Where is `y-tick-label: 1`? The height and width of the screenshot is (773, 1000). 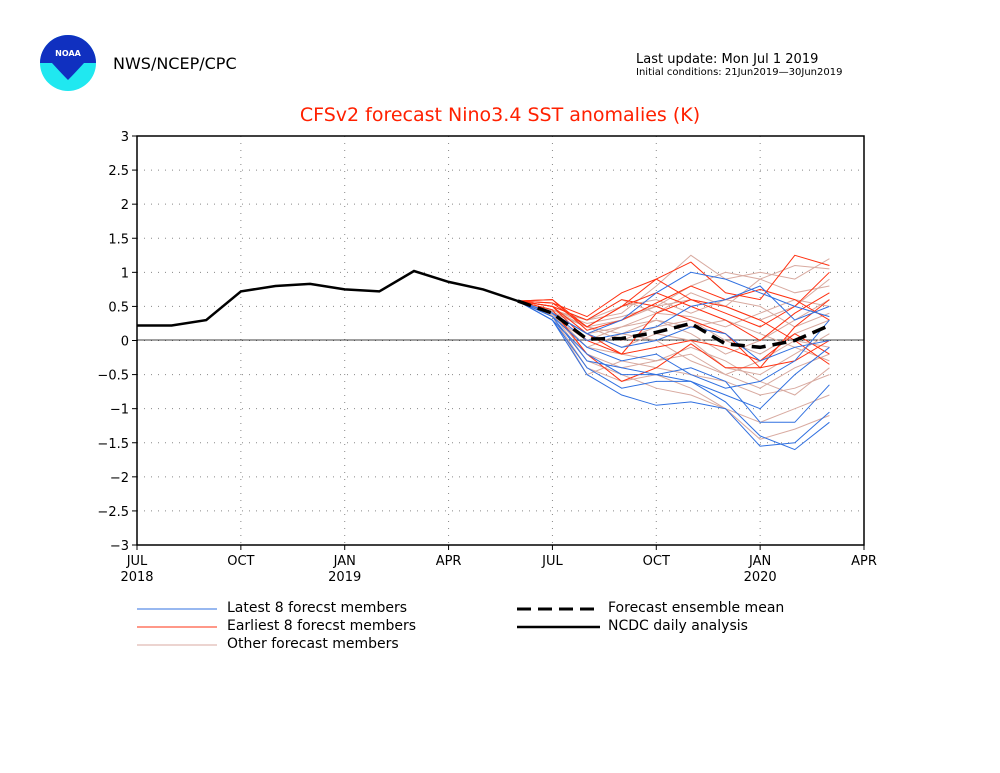 y-tick-label: 1 is located at coordinates (125, 273).